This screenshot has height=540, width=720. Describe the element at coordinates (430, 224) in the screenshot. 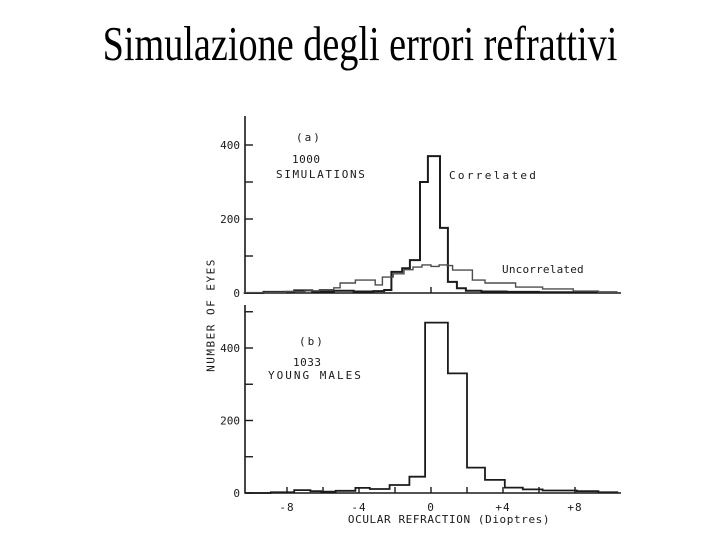

I see `correlated-series-path` at that location.